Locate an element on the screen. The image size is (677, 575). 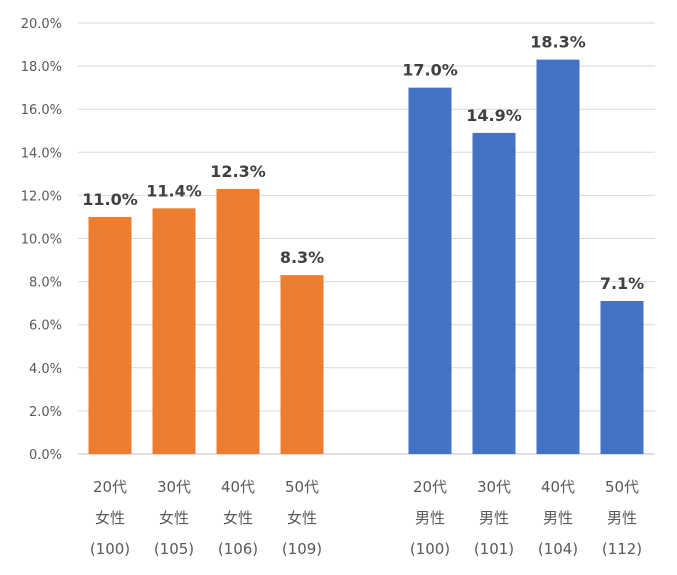
y-tick-label: 2.0% is located at coordinates (45, 412).